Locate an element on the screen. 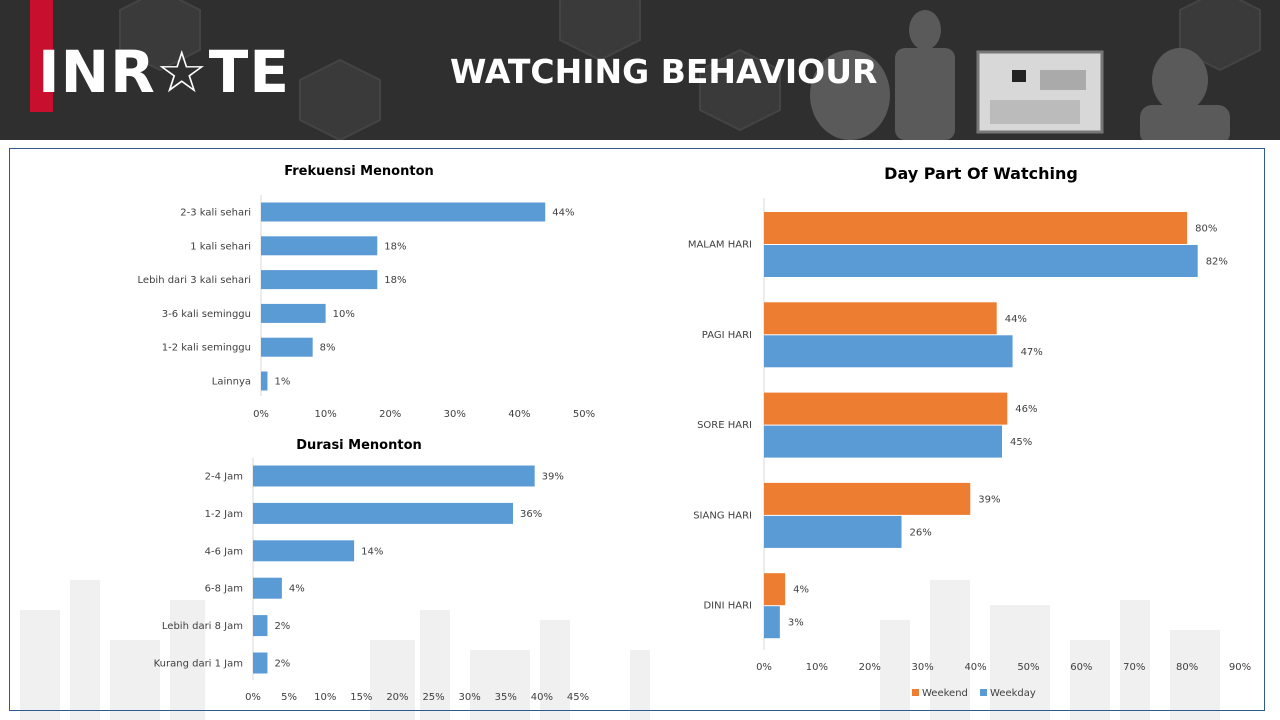  chart-1-x-tick-label: 15% is located at coordinates (361, 697).